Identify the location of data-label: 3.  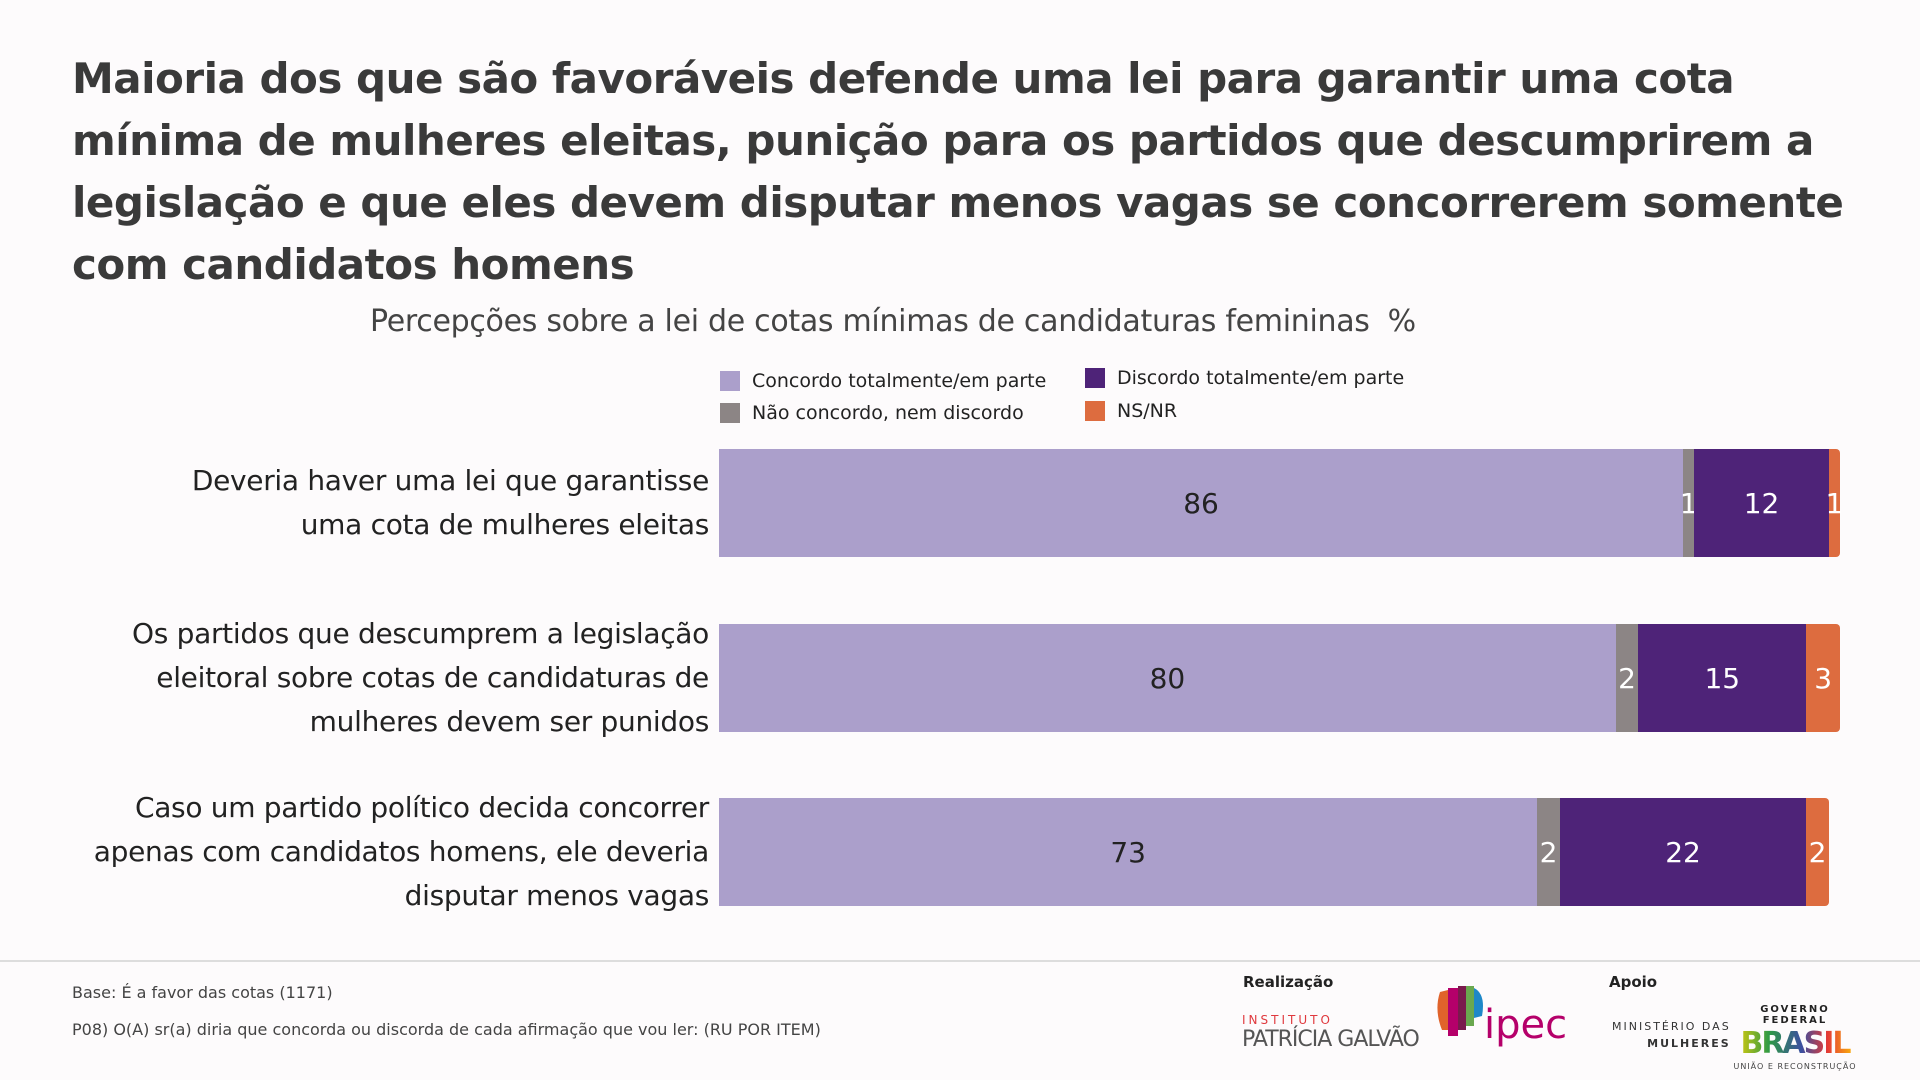
(1823, 678).